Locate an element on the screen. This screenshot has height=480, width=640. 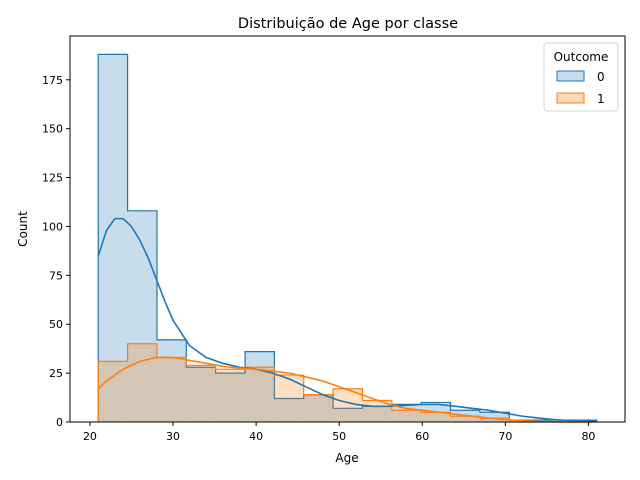
x-axis-label: Age is located at coordinates (346, 458).